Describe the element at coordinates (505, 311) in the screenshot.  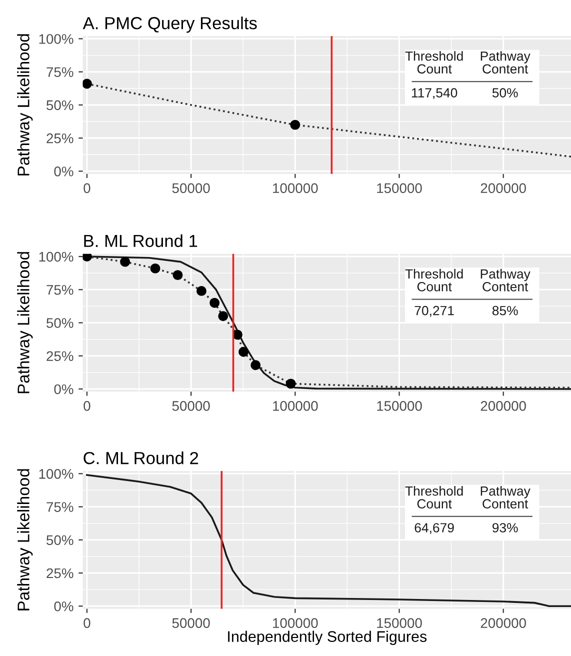
I see `annotation: 85%` at that location.